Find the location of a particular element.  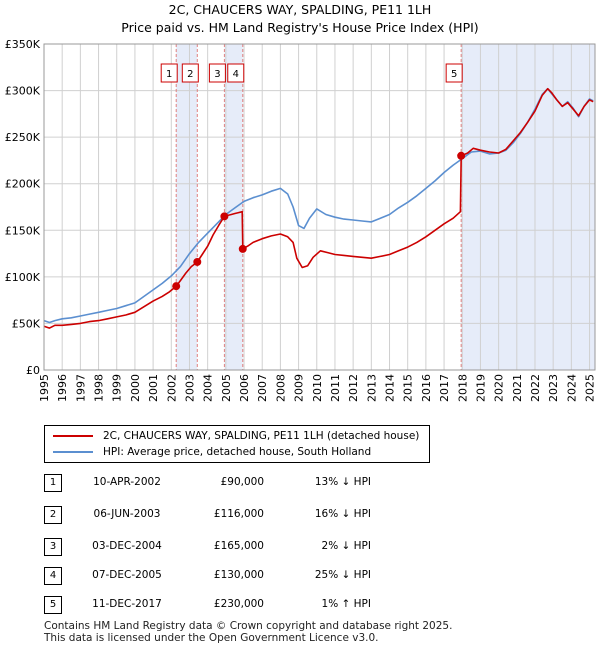

x-tick-label: 2010 is located at coordinates (317, 388).